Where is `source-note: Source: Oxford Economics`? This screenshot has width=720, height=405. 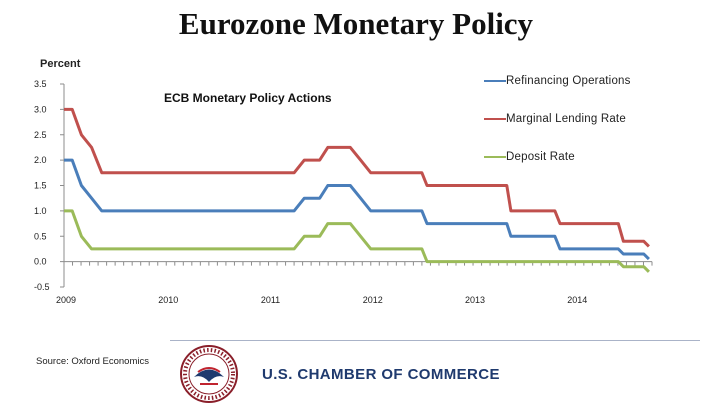
source-note: Source: Oxford Economics is located at coordinates (92, 361).